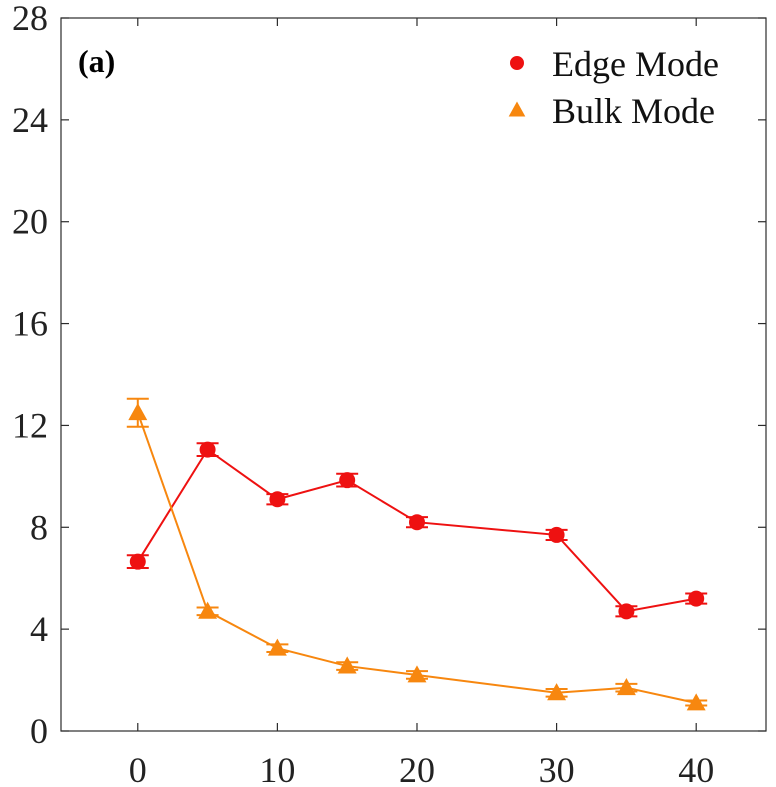  I want to click on legend-marker-bulk-mode, so click(517, 109).